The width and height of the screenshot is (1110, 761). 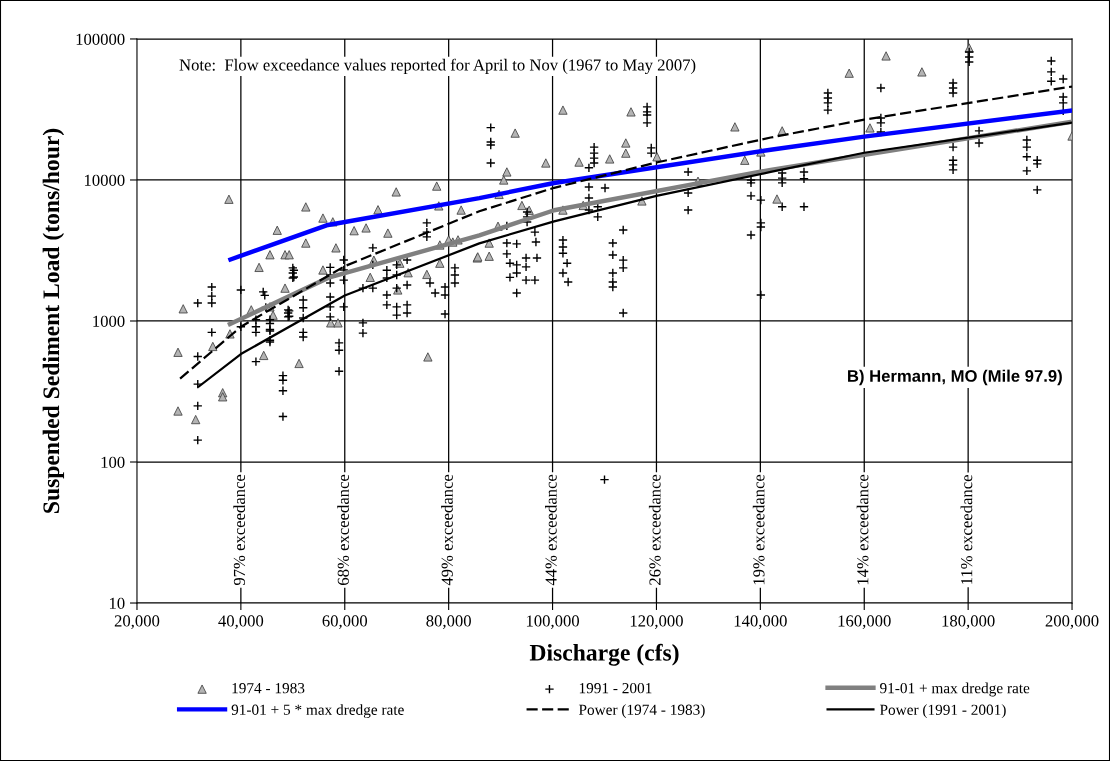 I want to click on x-tick-label: 80,000, so click(x=448, y=622).